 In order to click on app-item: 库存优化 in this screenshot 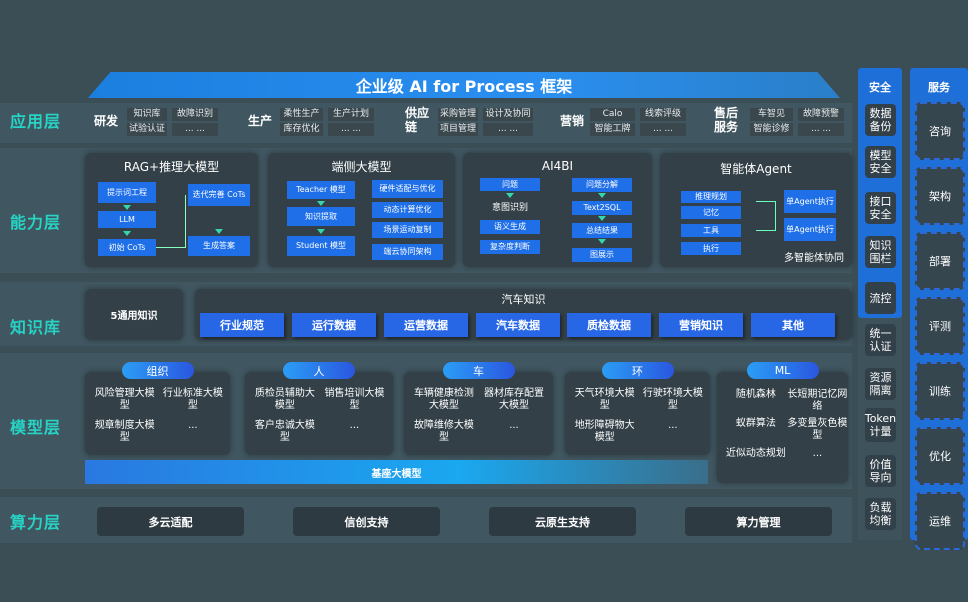, I will do `click(301, 129)`.